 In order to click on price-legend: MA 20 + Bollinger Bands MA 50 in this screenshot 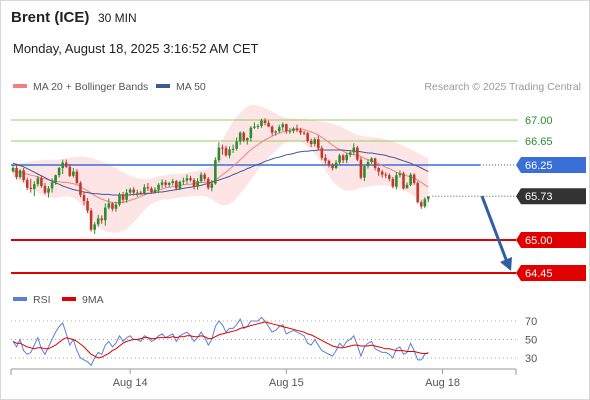, I will do `click(109, 87)`.